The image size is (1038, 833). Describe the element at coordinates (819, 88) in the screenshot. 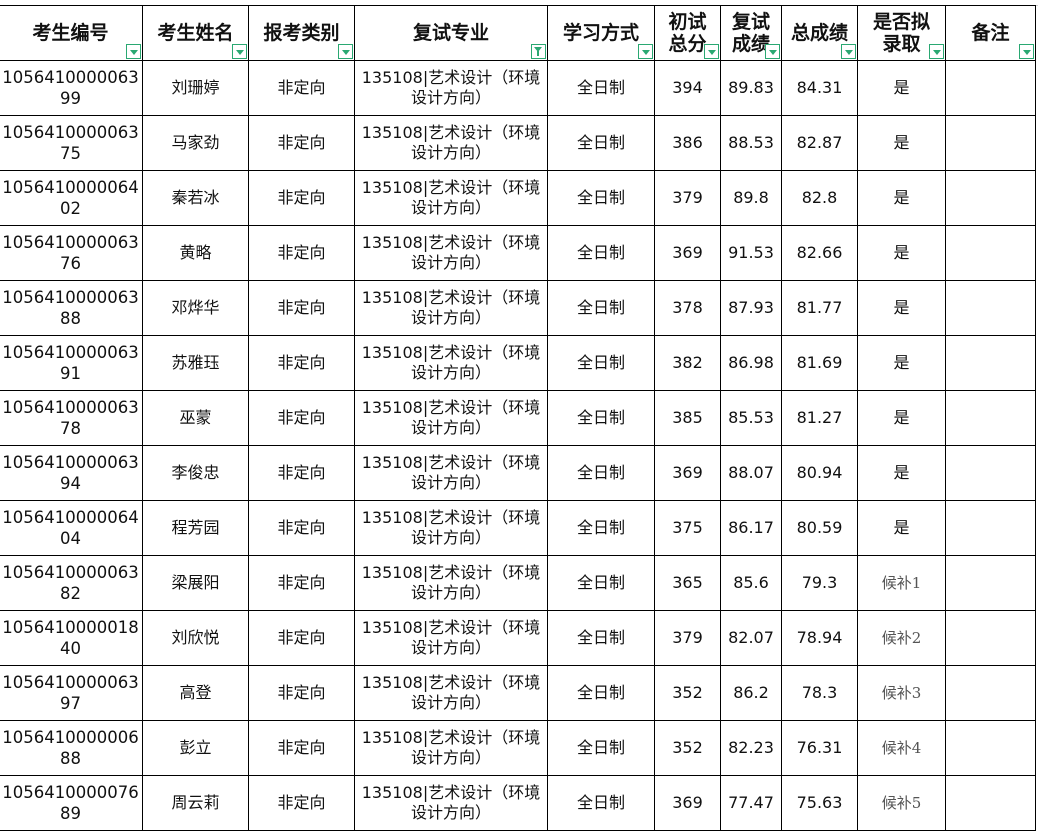

I see `cell-total-score: 84.31` at that location.